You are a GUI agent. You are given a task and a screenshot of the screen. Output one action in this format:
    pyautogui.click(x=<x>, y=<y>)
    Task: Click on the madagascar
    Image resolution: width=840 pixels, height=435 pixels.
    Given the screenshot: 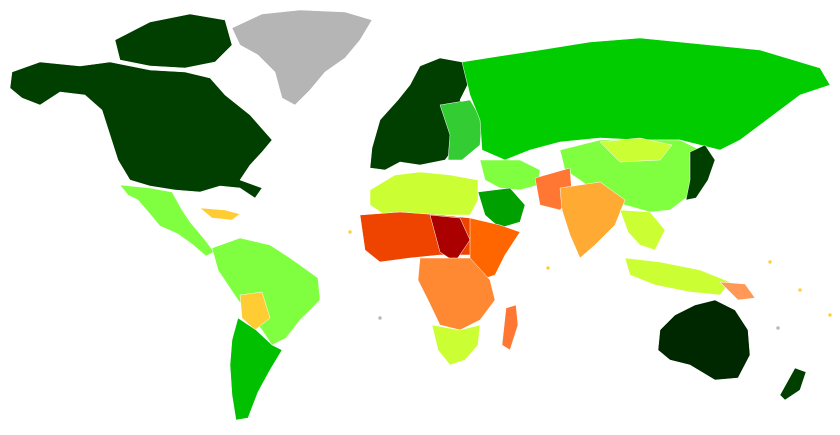 What is the action you would take?
    pyautogui.click(x=510, y=327)
    